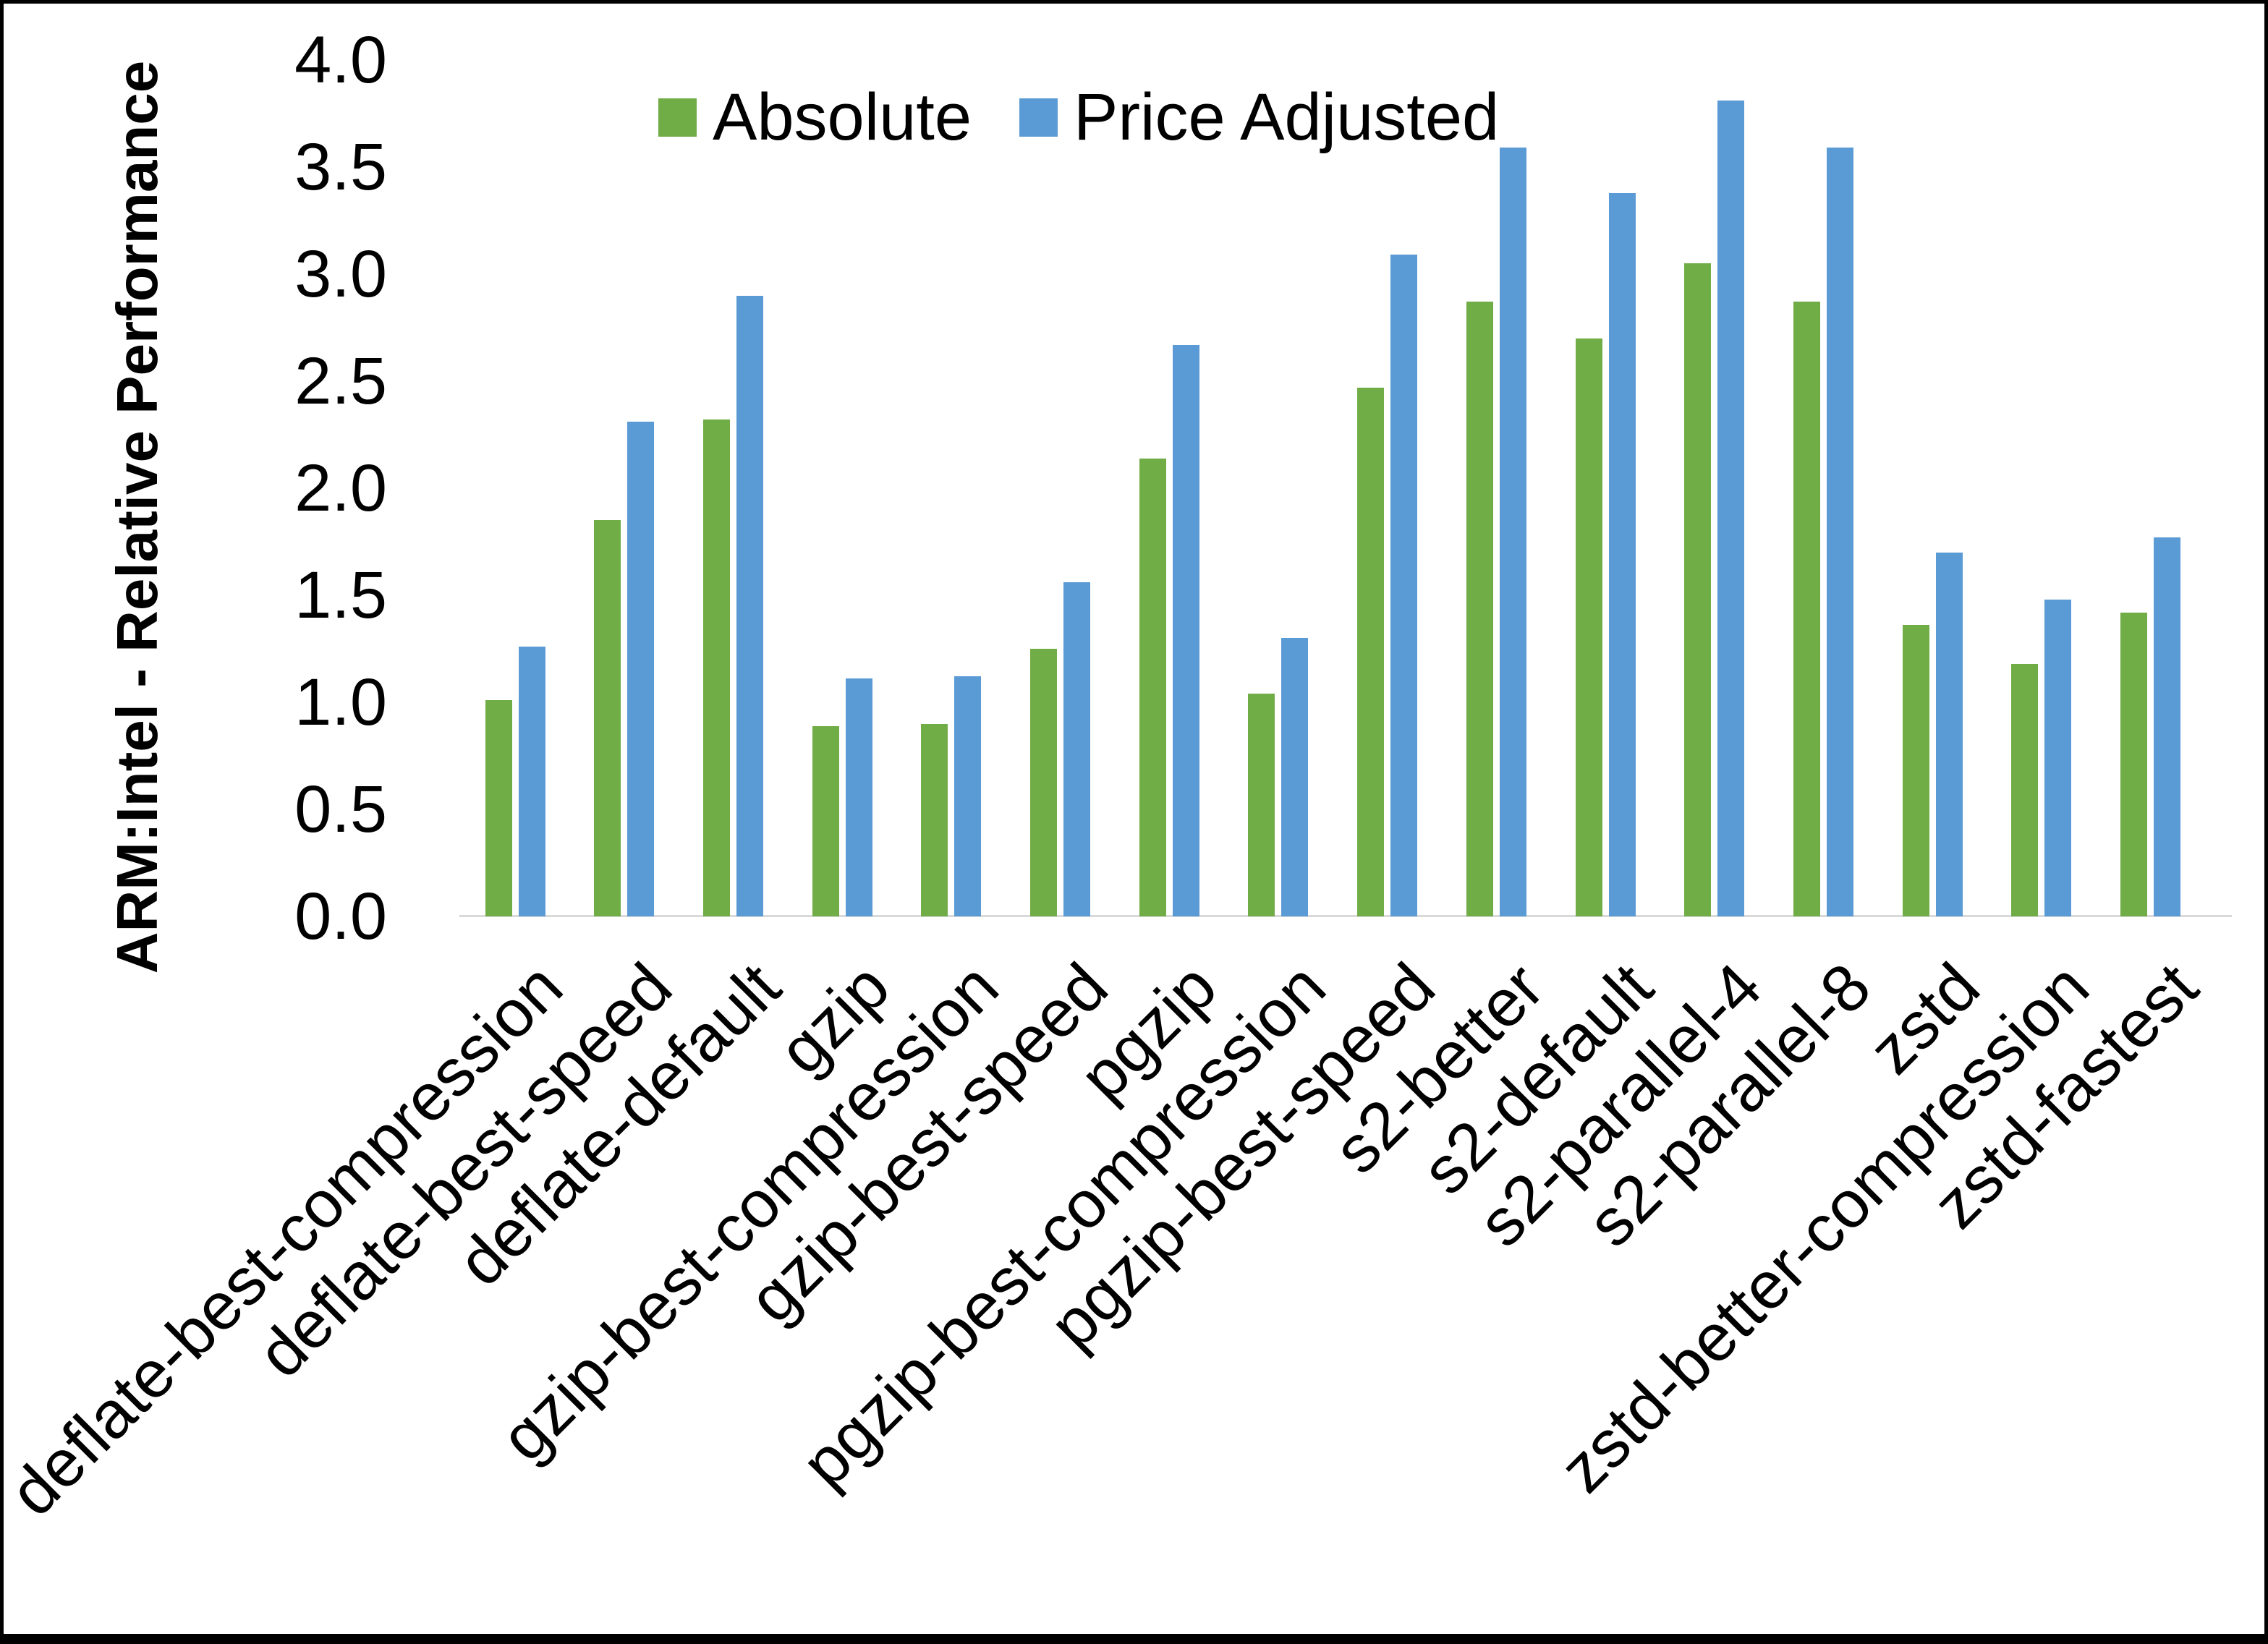 The image size is (2268, 1644). I want to click on bar-price-adjusted-deflate-default, so click(749, 606).